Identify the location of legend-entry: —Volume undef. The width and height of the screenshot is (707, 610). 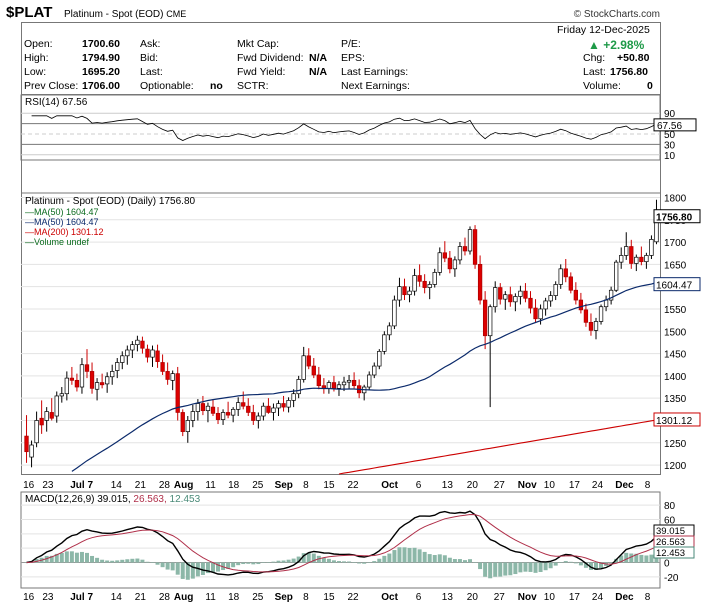
(57, 242).